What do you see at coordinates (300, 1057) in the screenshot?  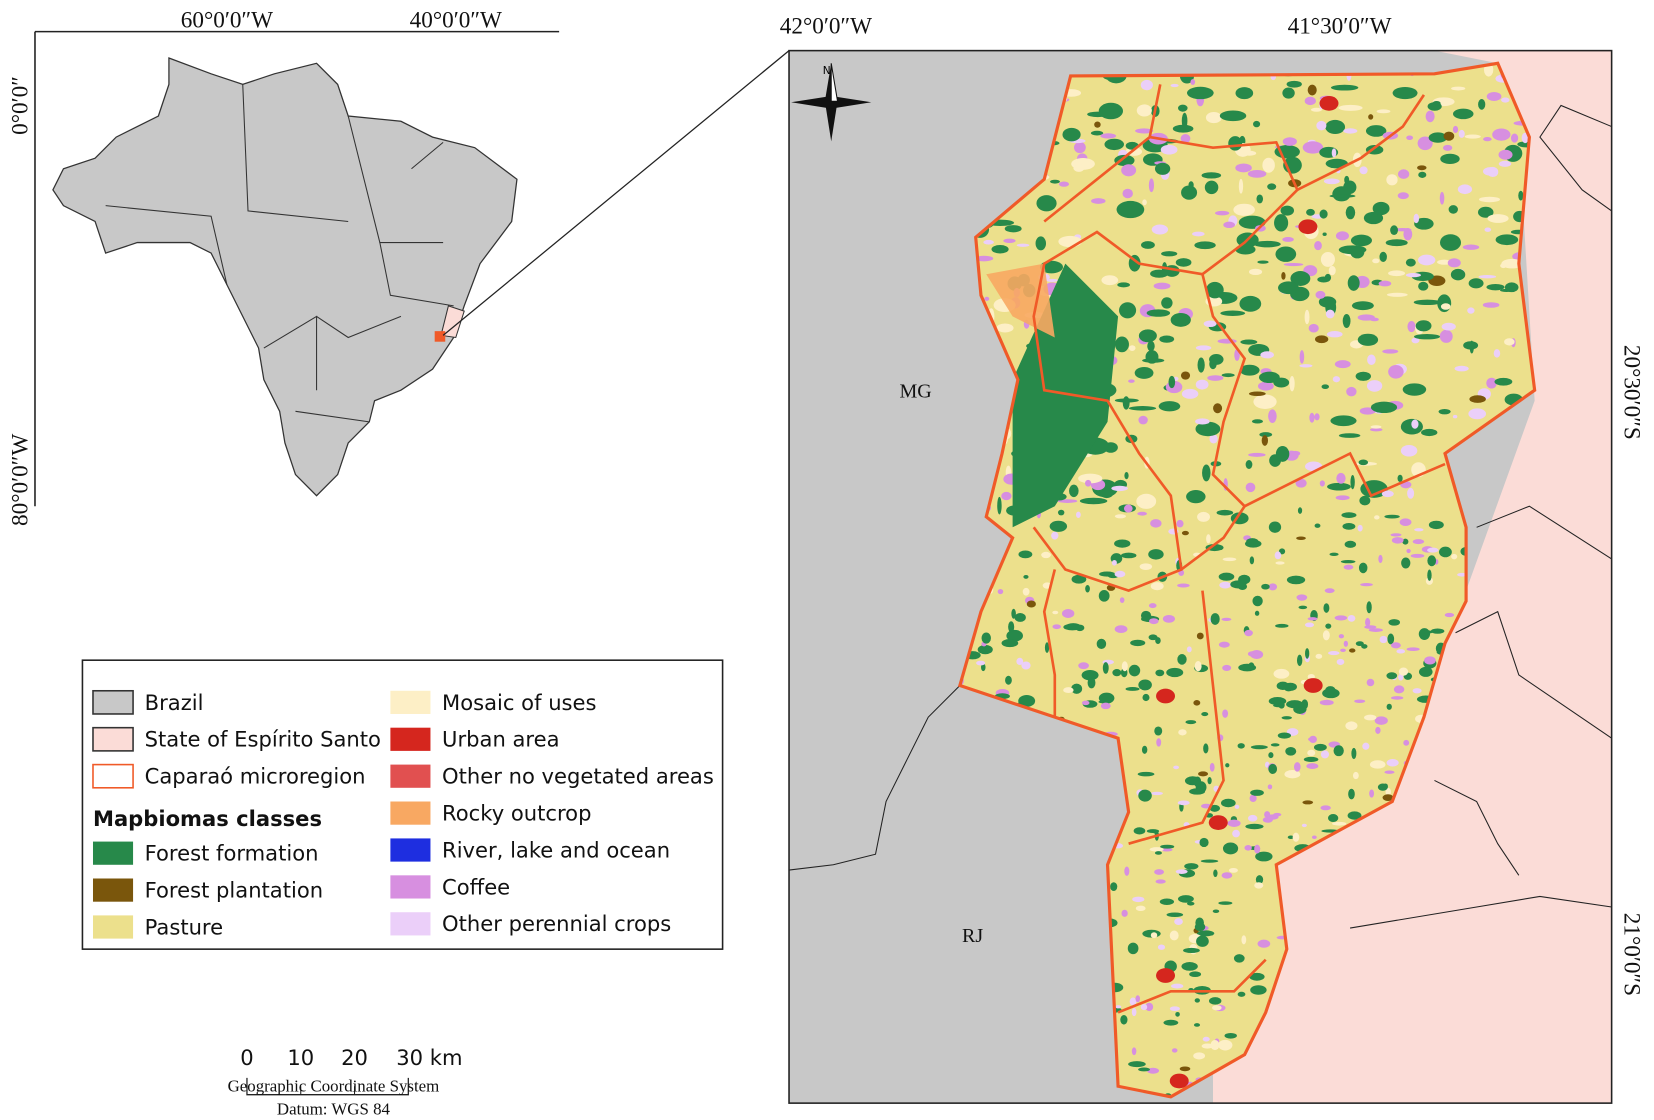 I see `scale-label: 10` at bounding box center [300, 1057].